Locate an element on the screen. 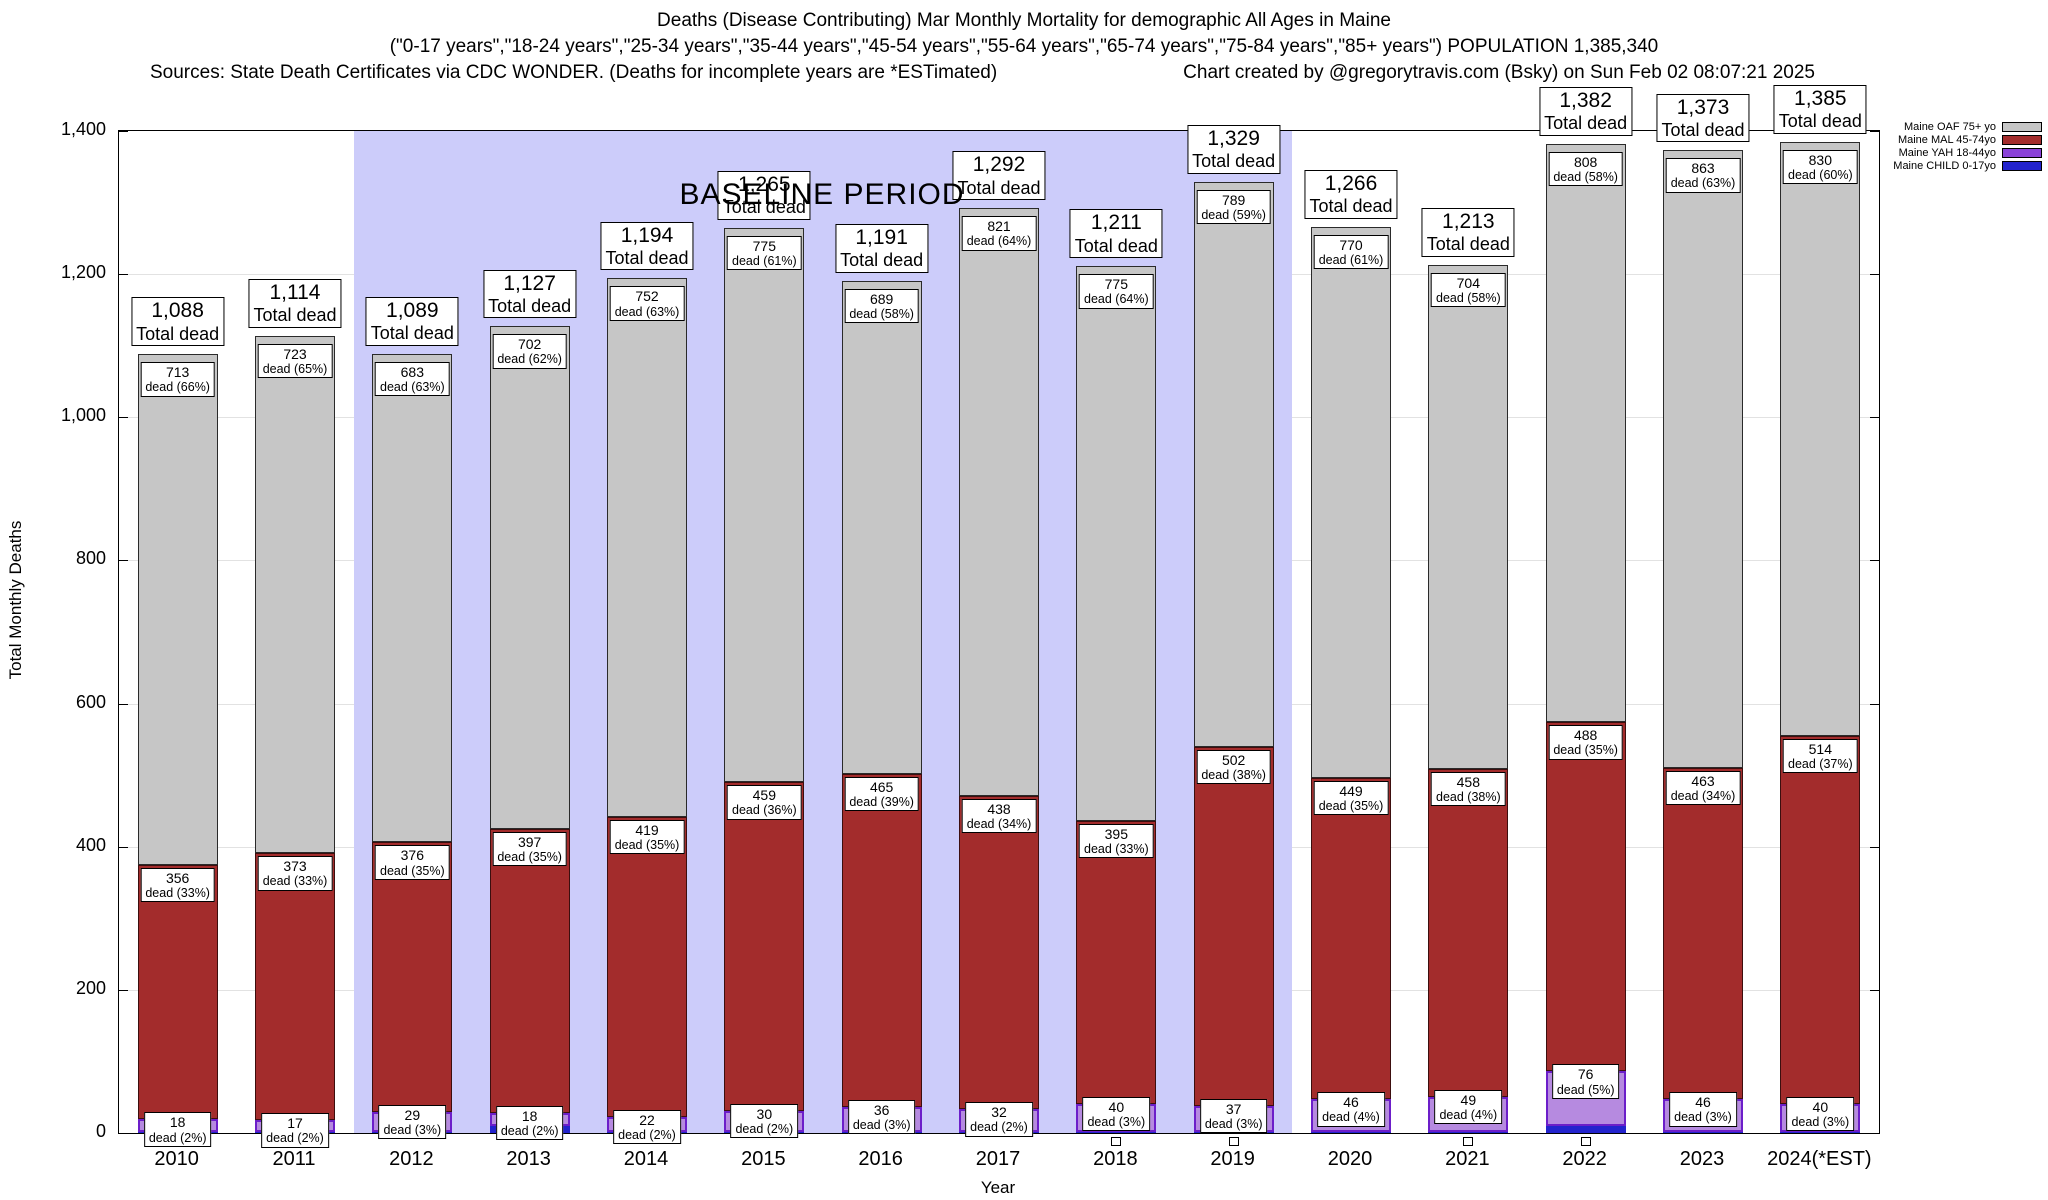  oaf-label: 704 dead (58%) is located at coordinates (1468, 290).